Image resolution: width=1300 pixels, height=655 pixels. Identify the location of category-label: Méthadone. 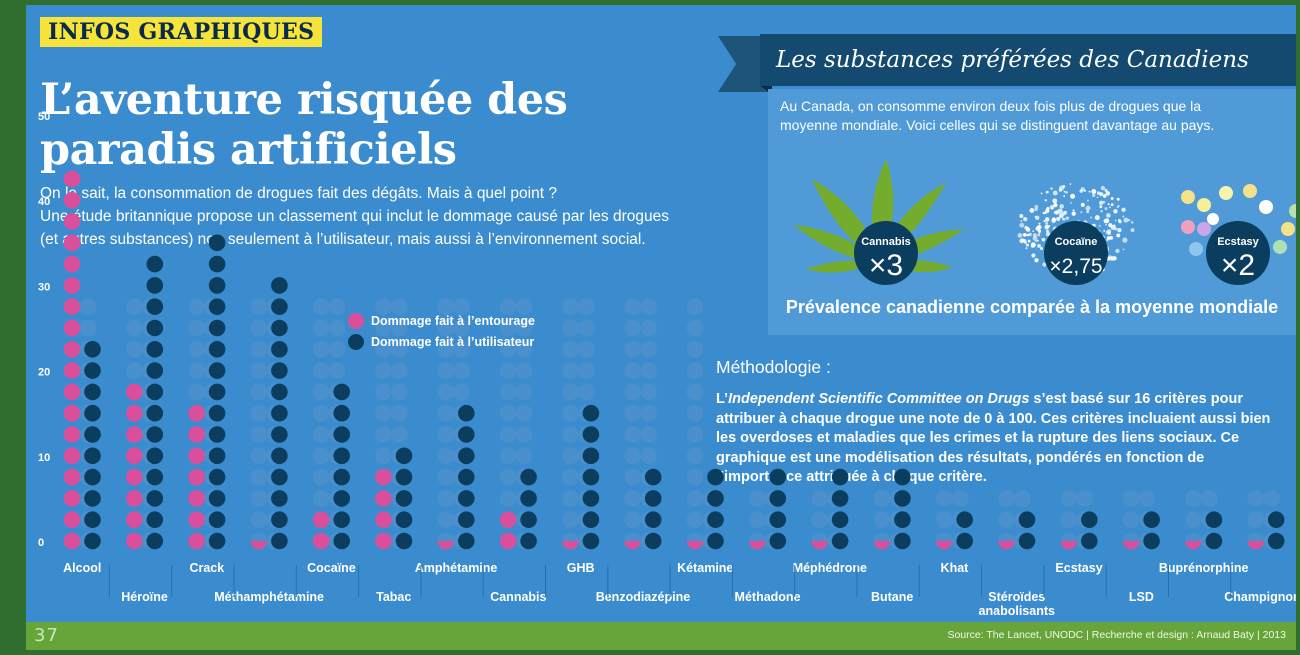
(768, 597).